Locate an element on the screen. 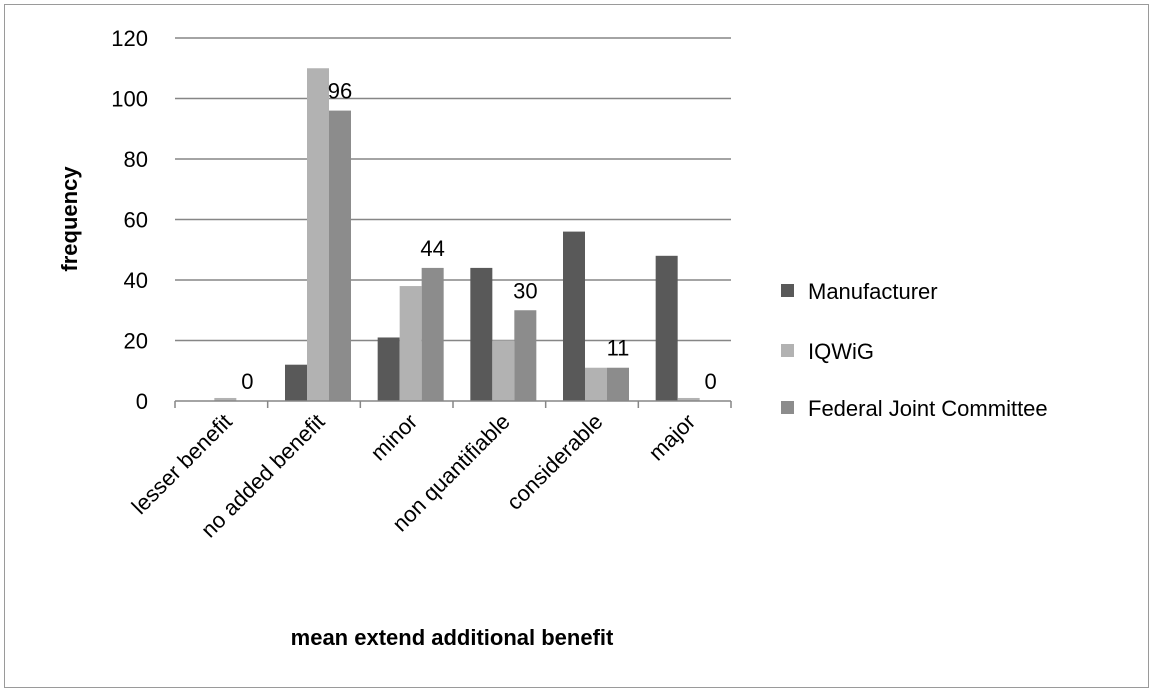 This screenshot has height=693, width=1154. x-tick-label-5: major is located at coordinates (672, 437).